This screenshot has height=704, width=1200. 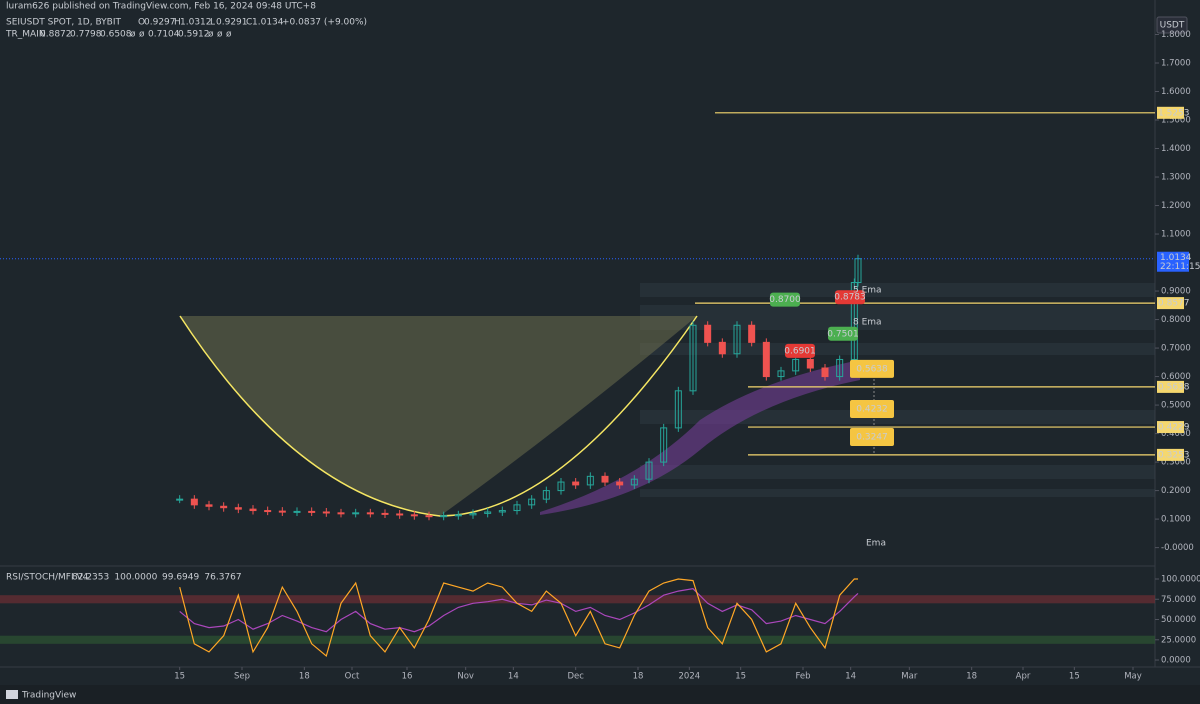 I want to click on currency-label: USDT, so click(x=1172, y=26).